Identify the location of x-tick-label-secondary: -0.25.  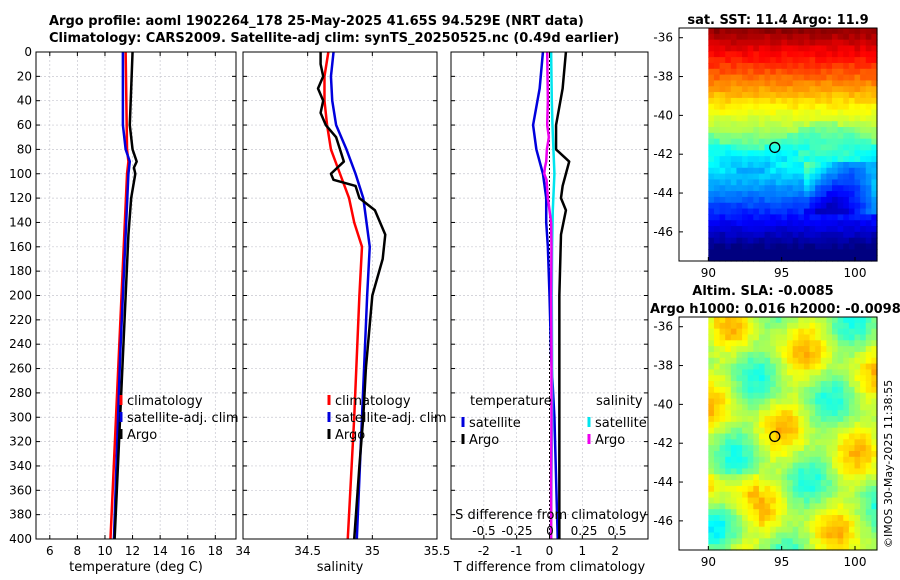
(516, 531).